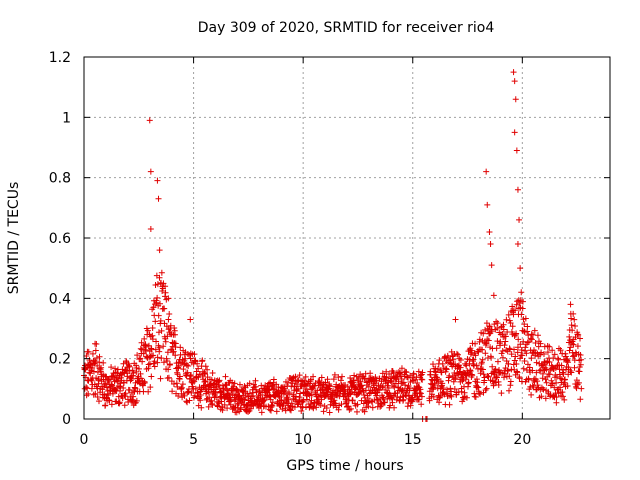 The width and height of the screenshot is (640, 480). I want to click on x-tick-labels: 0 5 10 15 20, so click(306, 440).